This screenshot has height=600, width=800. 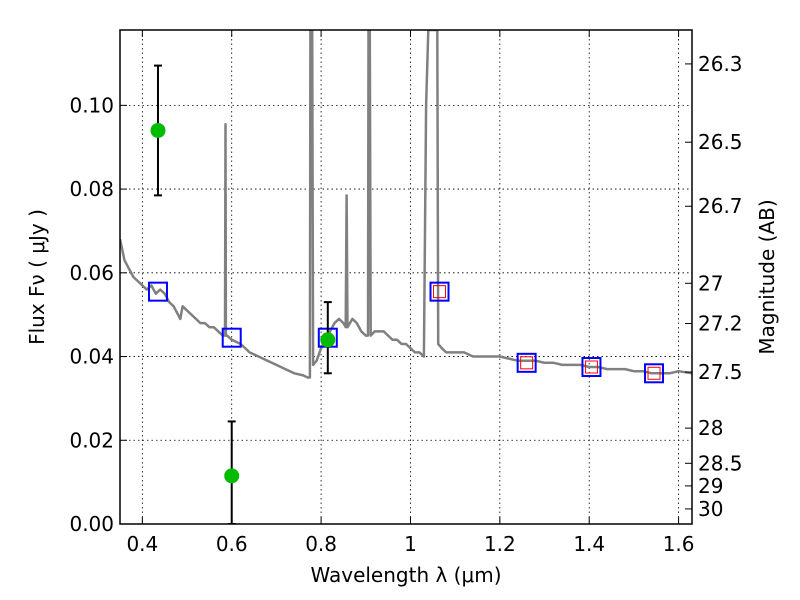 What do you see at coordinates (710, 283) in the screenshot?
I see `right-tick-label: 27` at bounding box center [710, 283].